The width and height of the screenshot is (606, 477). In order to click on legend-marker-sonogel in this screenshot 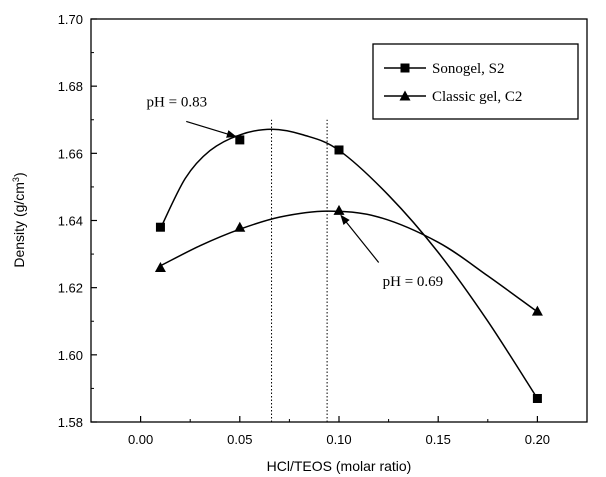, I will do `click(405, 68)`.